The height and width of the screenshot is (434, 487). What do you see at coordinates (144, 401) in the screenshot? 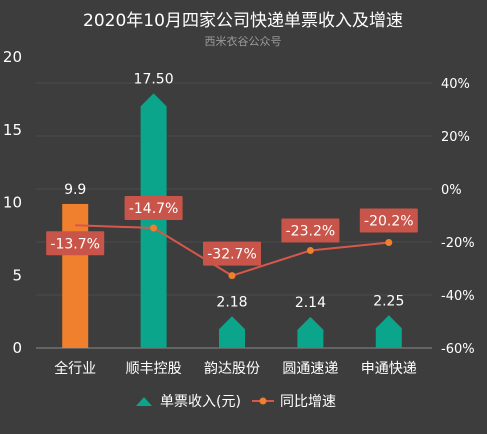
I see `legend-bar-marker` at bounding box center [144, 401].